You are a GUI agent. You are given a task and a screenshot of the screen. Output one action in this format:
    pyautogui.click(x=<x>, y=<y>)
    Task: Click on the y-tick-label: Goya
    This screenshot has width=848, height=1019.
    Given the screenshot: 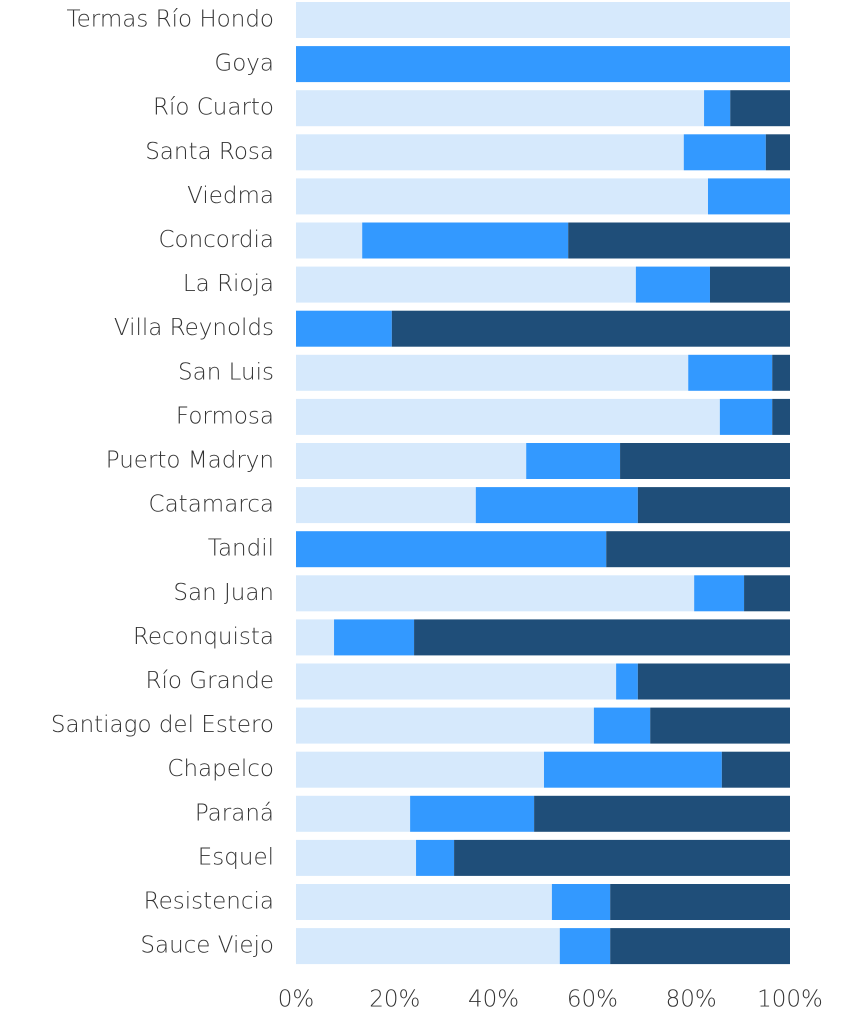 What is the action you would take?
    pyautogui.click(x=244, y=64)
    